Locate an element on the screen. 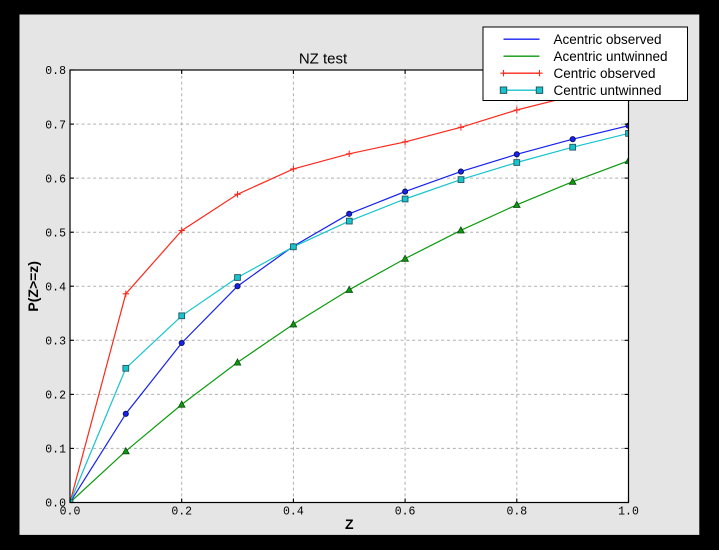 The height and width of the screenshot is (550, 719). svg-text: NZ test is located at coordinates (323, 59).